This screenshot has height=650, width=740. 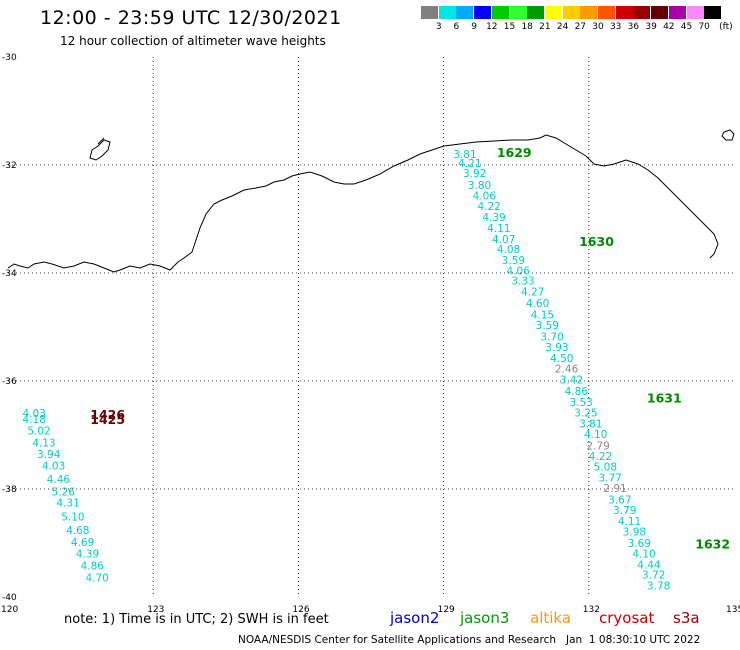 I want to click on wave-height-value: 3.78, so click(x=658, y=586).